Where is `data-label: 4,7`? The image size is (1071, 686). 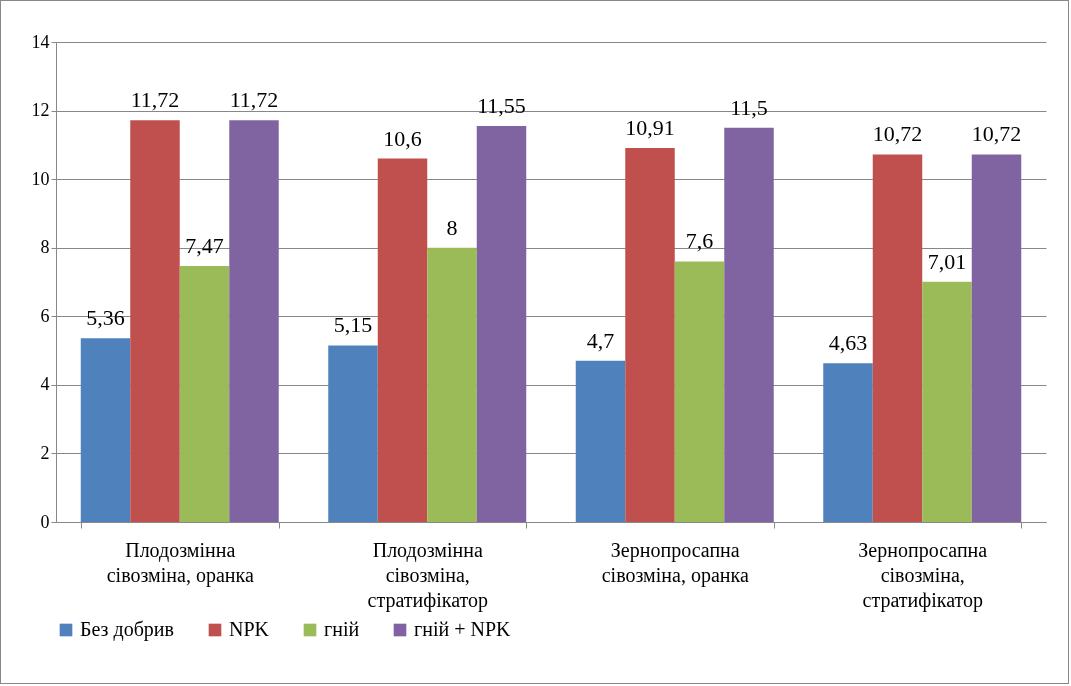
data-label: 4,7 is located at coordinates (600, 340).